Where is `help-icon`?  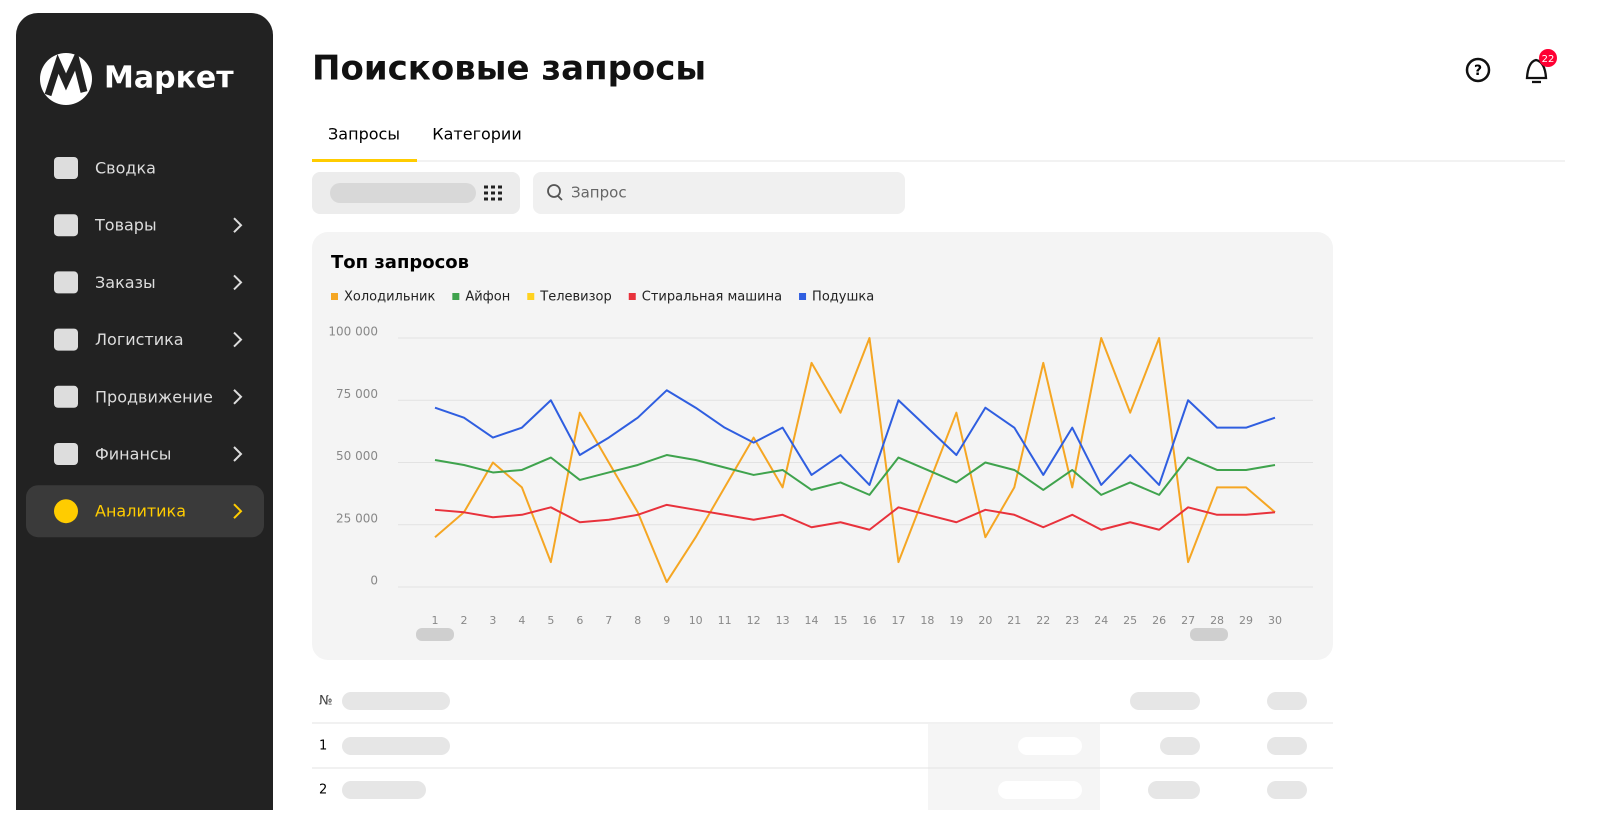 help-icon is located at coordinates (1478, 70).